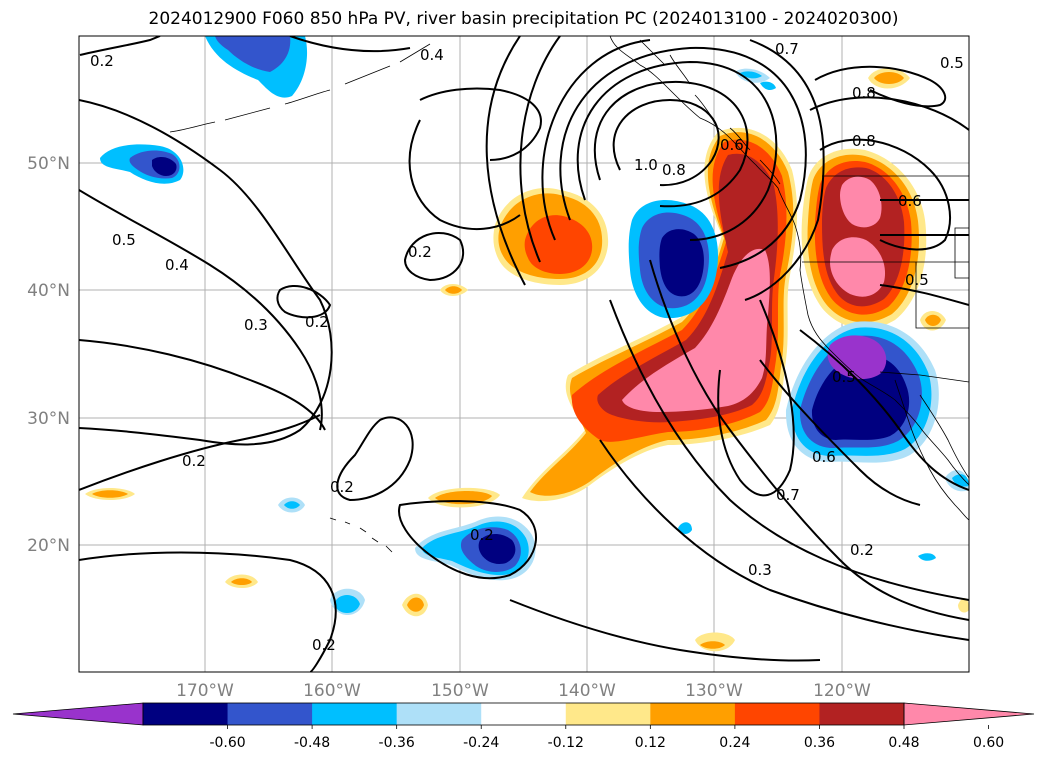 Image resolution: width=1047 pixels, height=765 pixels. I want to click on latitude-labels: 50°N 40°N 30°N 20°N, so click(48, 355).